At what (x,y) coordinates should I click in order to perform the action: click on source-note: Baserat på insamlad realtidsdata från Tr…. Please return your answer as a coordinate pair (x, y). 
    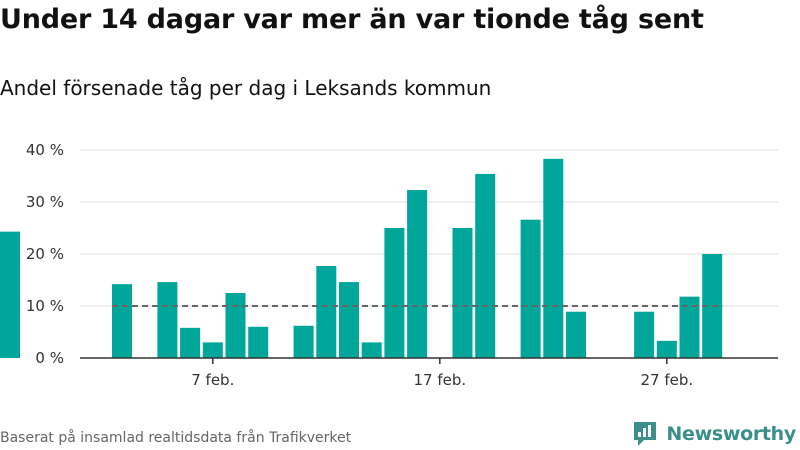
    Looking at the image, I should click on (176, 438).